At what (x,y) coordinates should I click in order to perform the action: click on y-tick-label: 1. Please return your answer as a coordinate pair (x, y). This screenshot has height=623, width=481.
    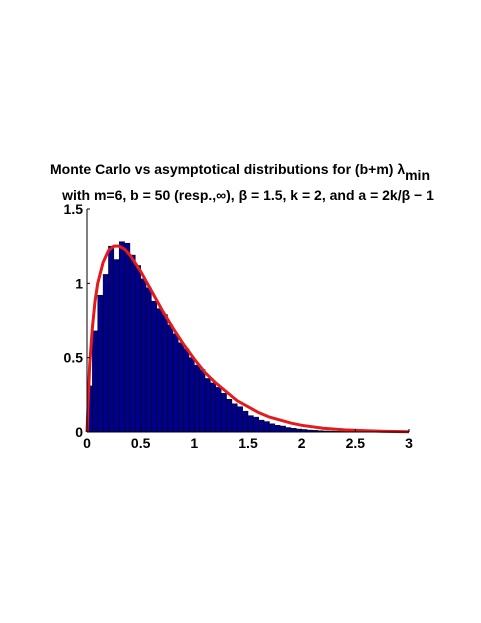
    Looking at the image, I should click on (79, 283).